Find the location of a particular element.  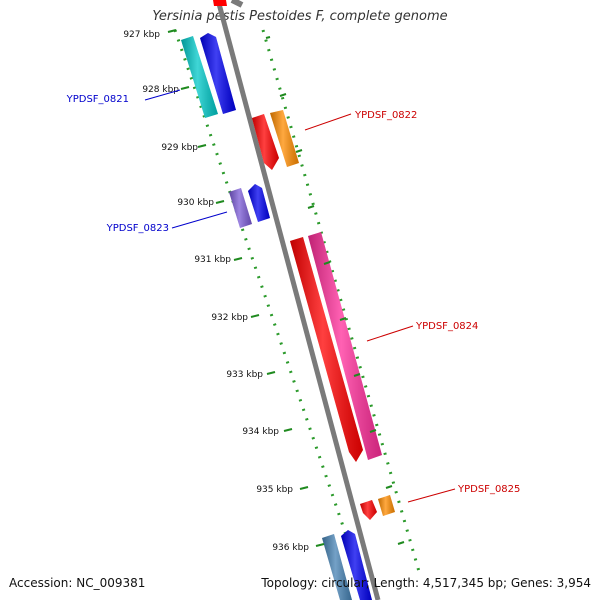

tick-label: 929 kbp is located at coordinates (179, 148).